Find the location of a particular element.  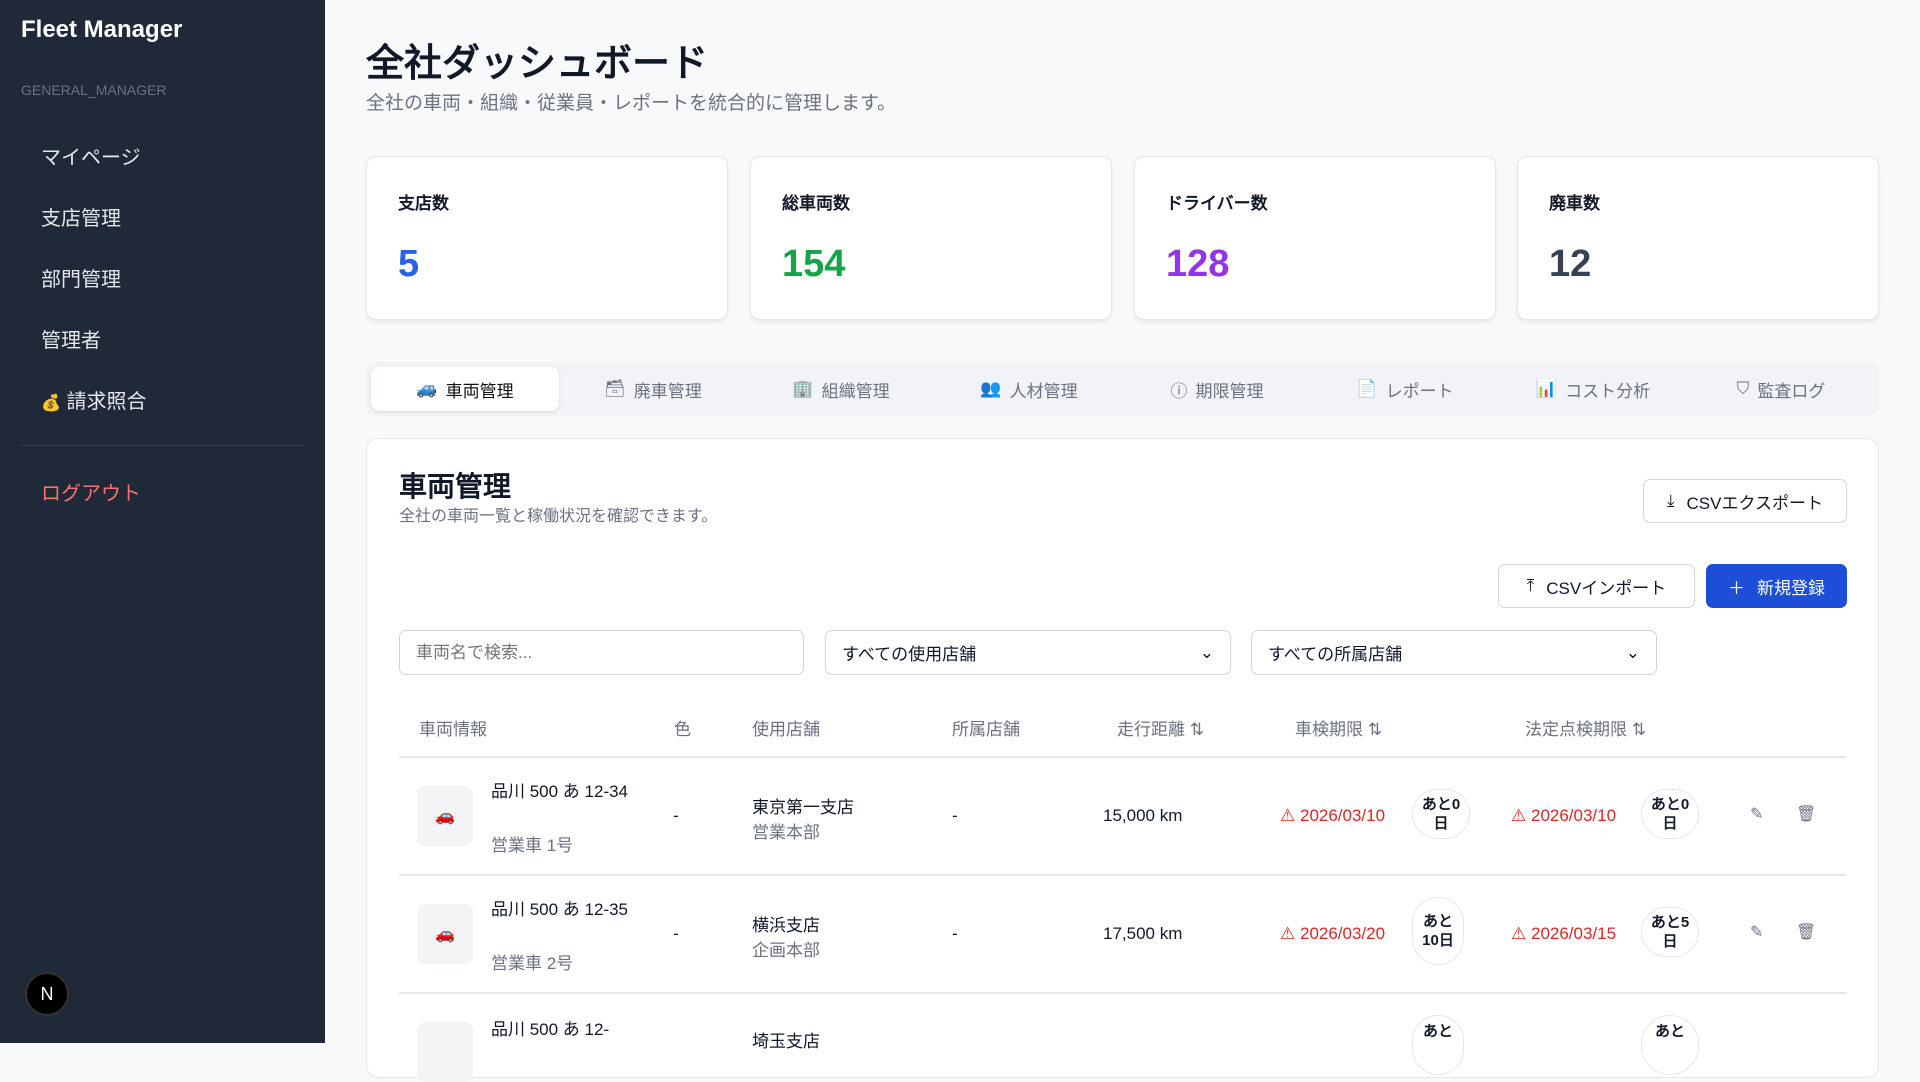

download-icon: ⤓ is located at coordinates (1671, 500).